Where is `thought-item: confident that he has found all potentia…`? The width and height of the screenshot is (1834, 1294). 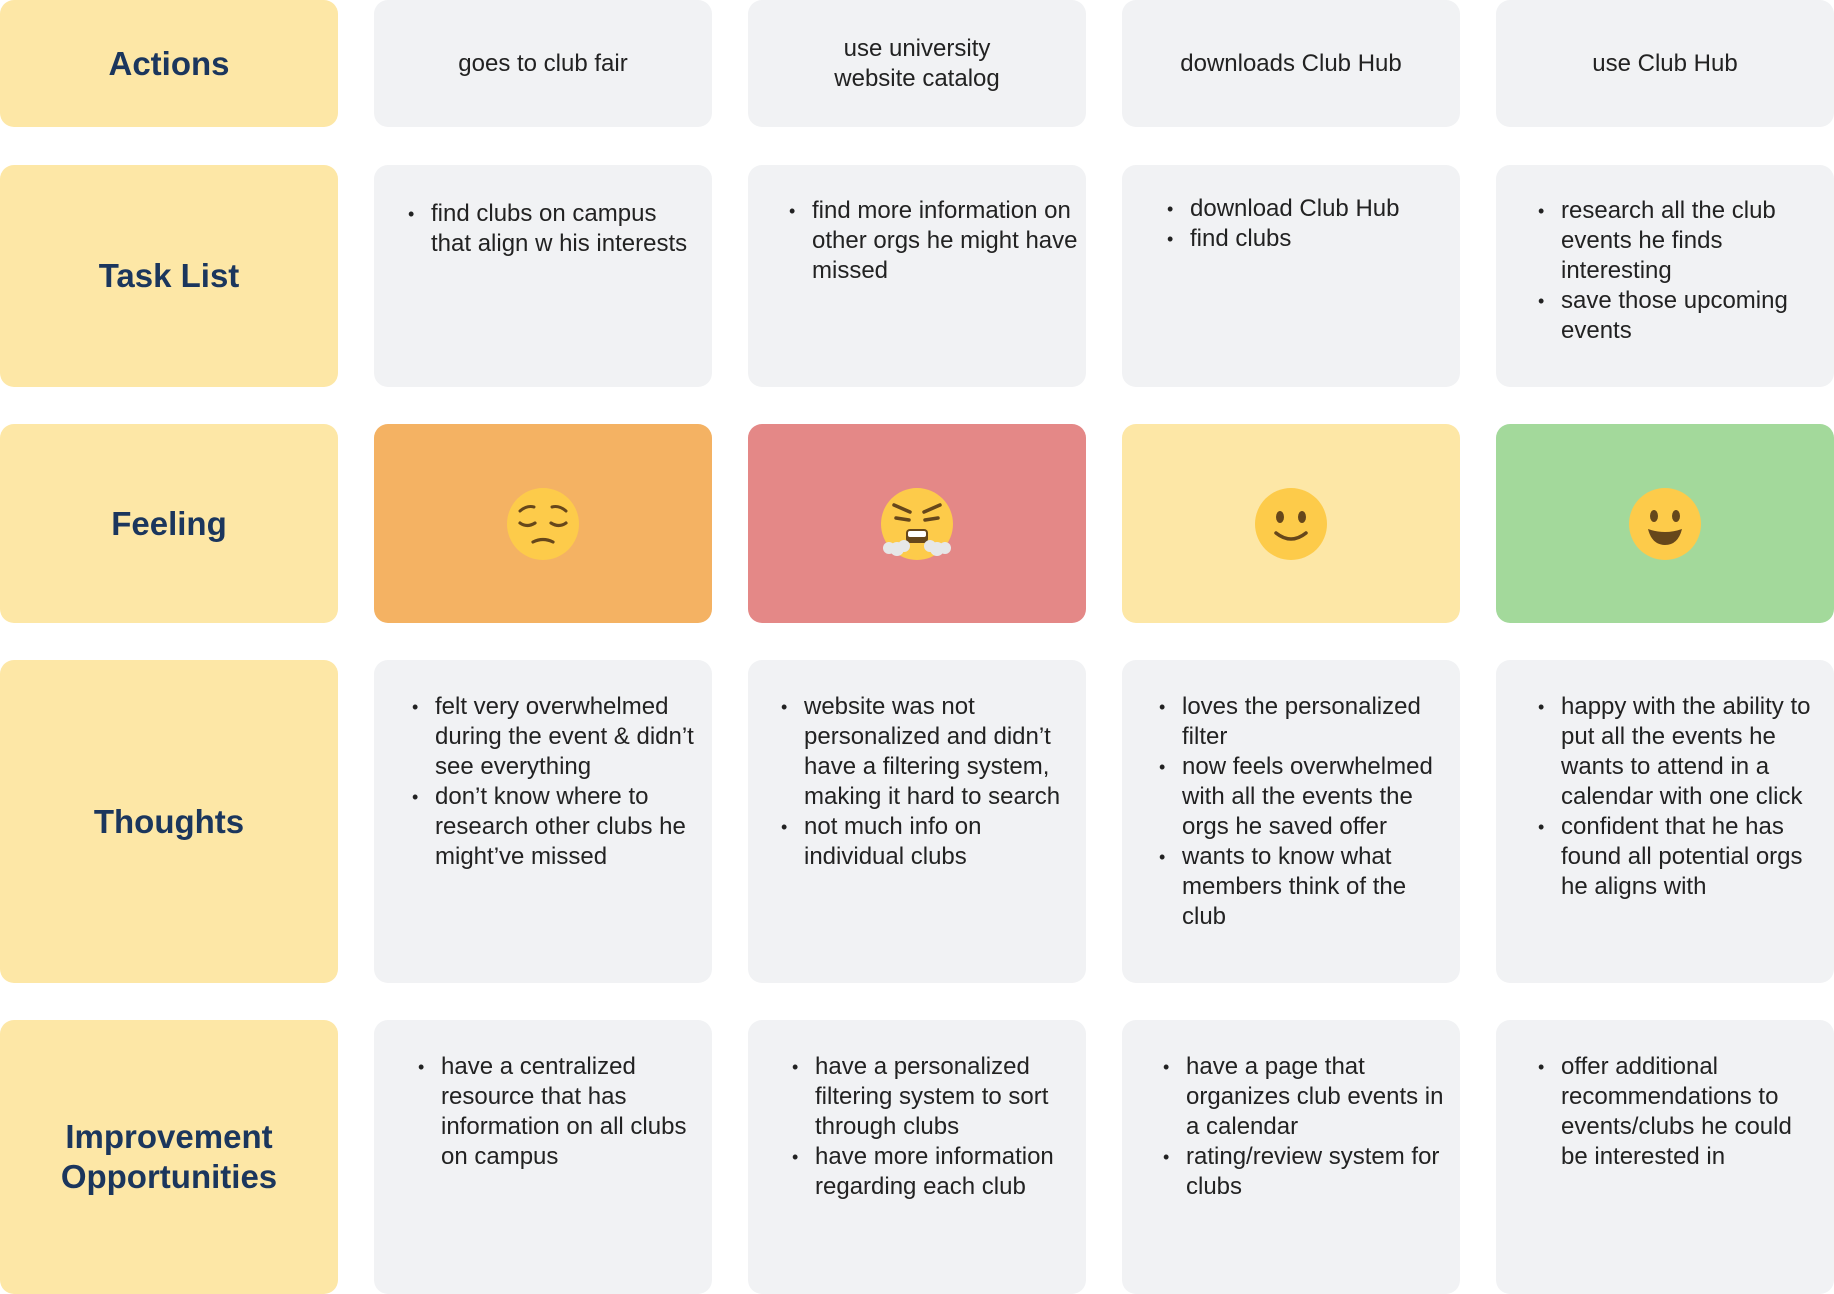 thought-item: confident that he has found all potentia… is located at coordinates (1683, 857).